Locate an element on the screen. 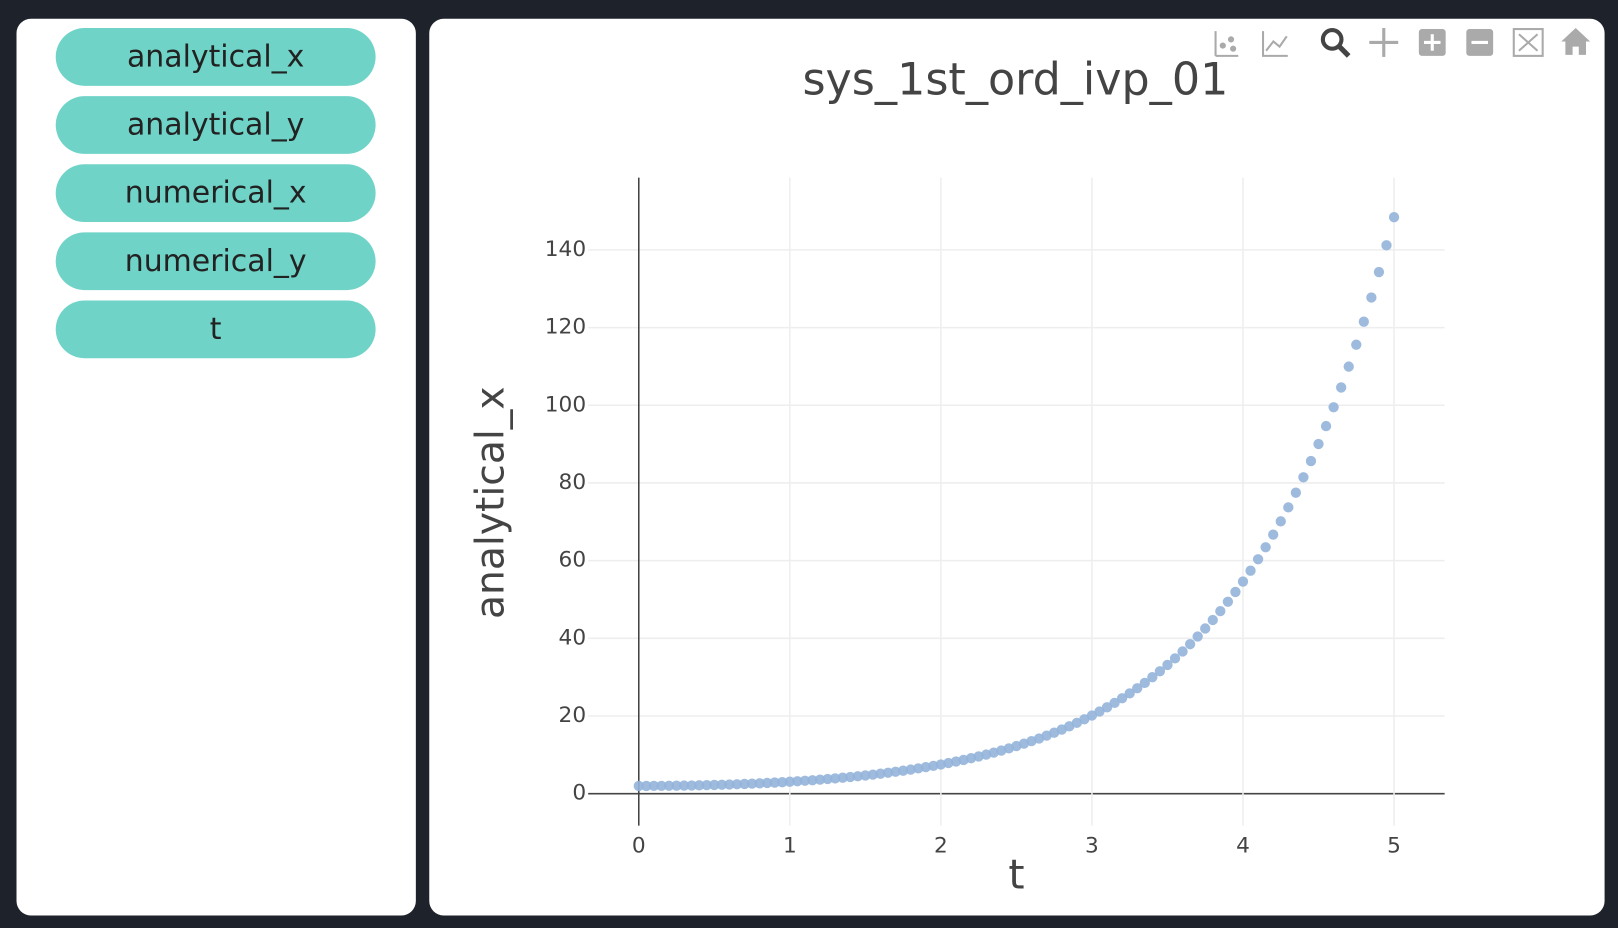  toolbar-pan is located at coordinates (1384, 42).